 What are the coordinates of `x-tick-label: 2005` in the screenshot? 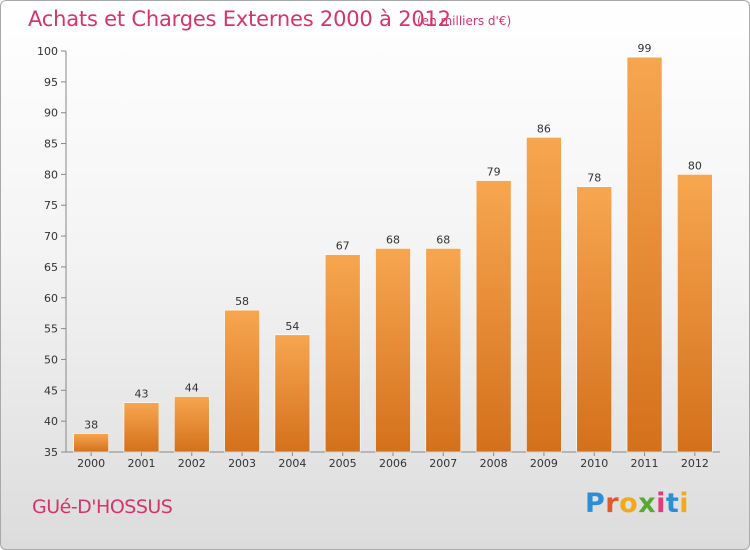 It's located at (343, 463).